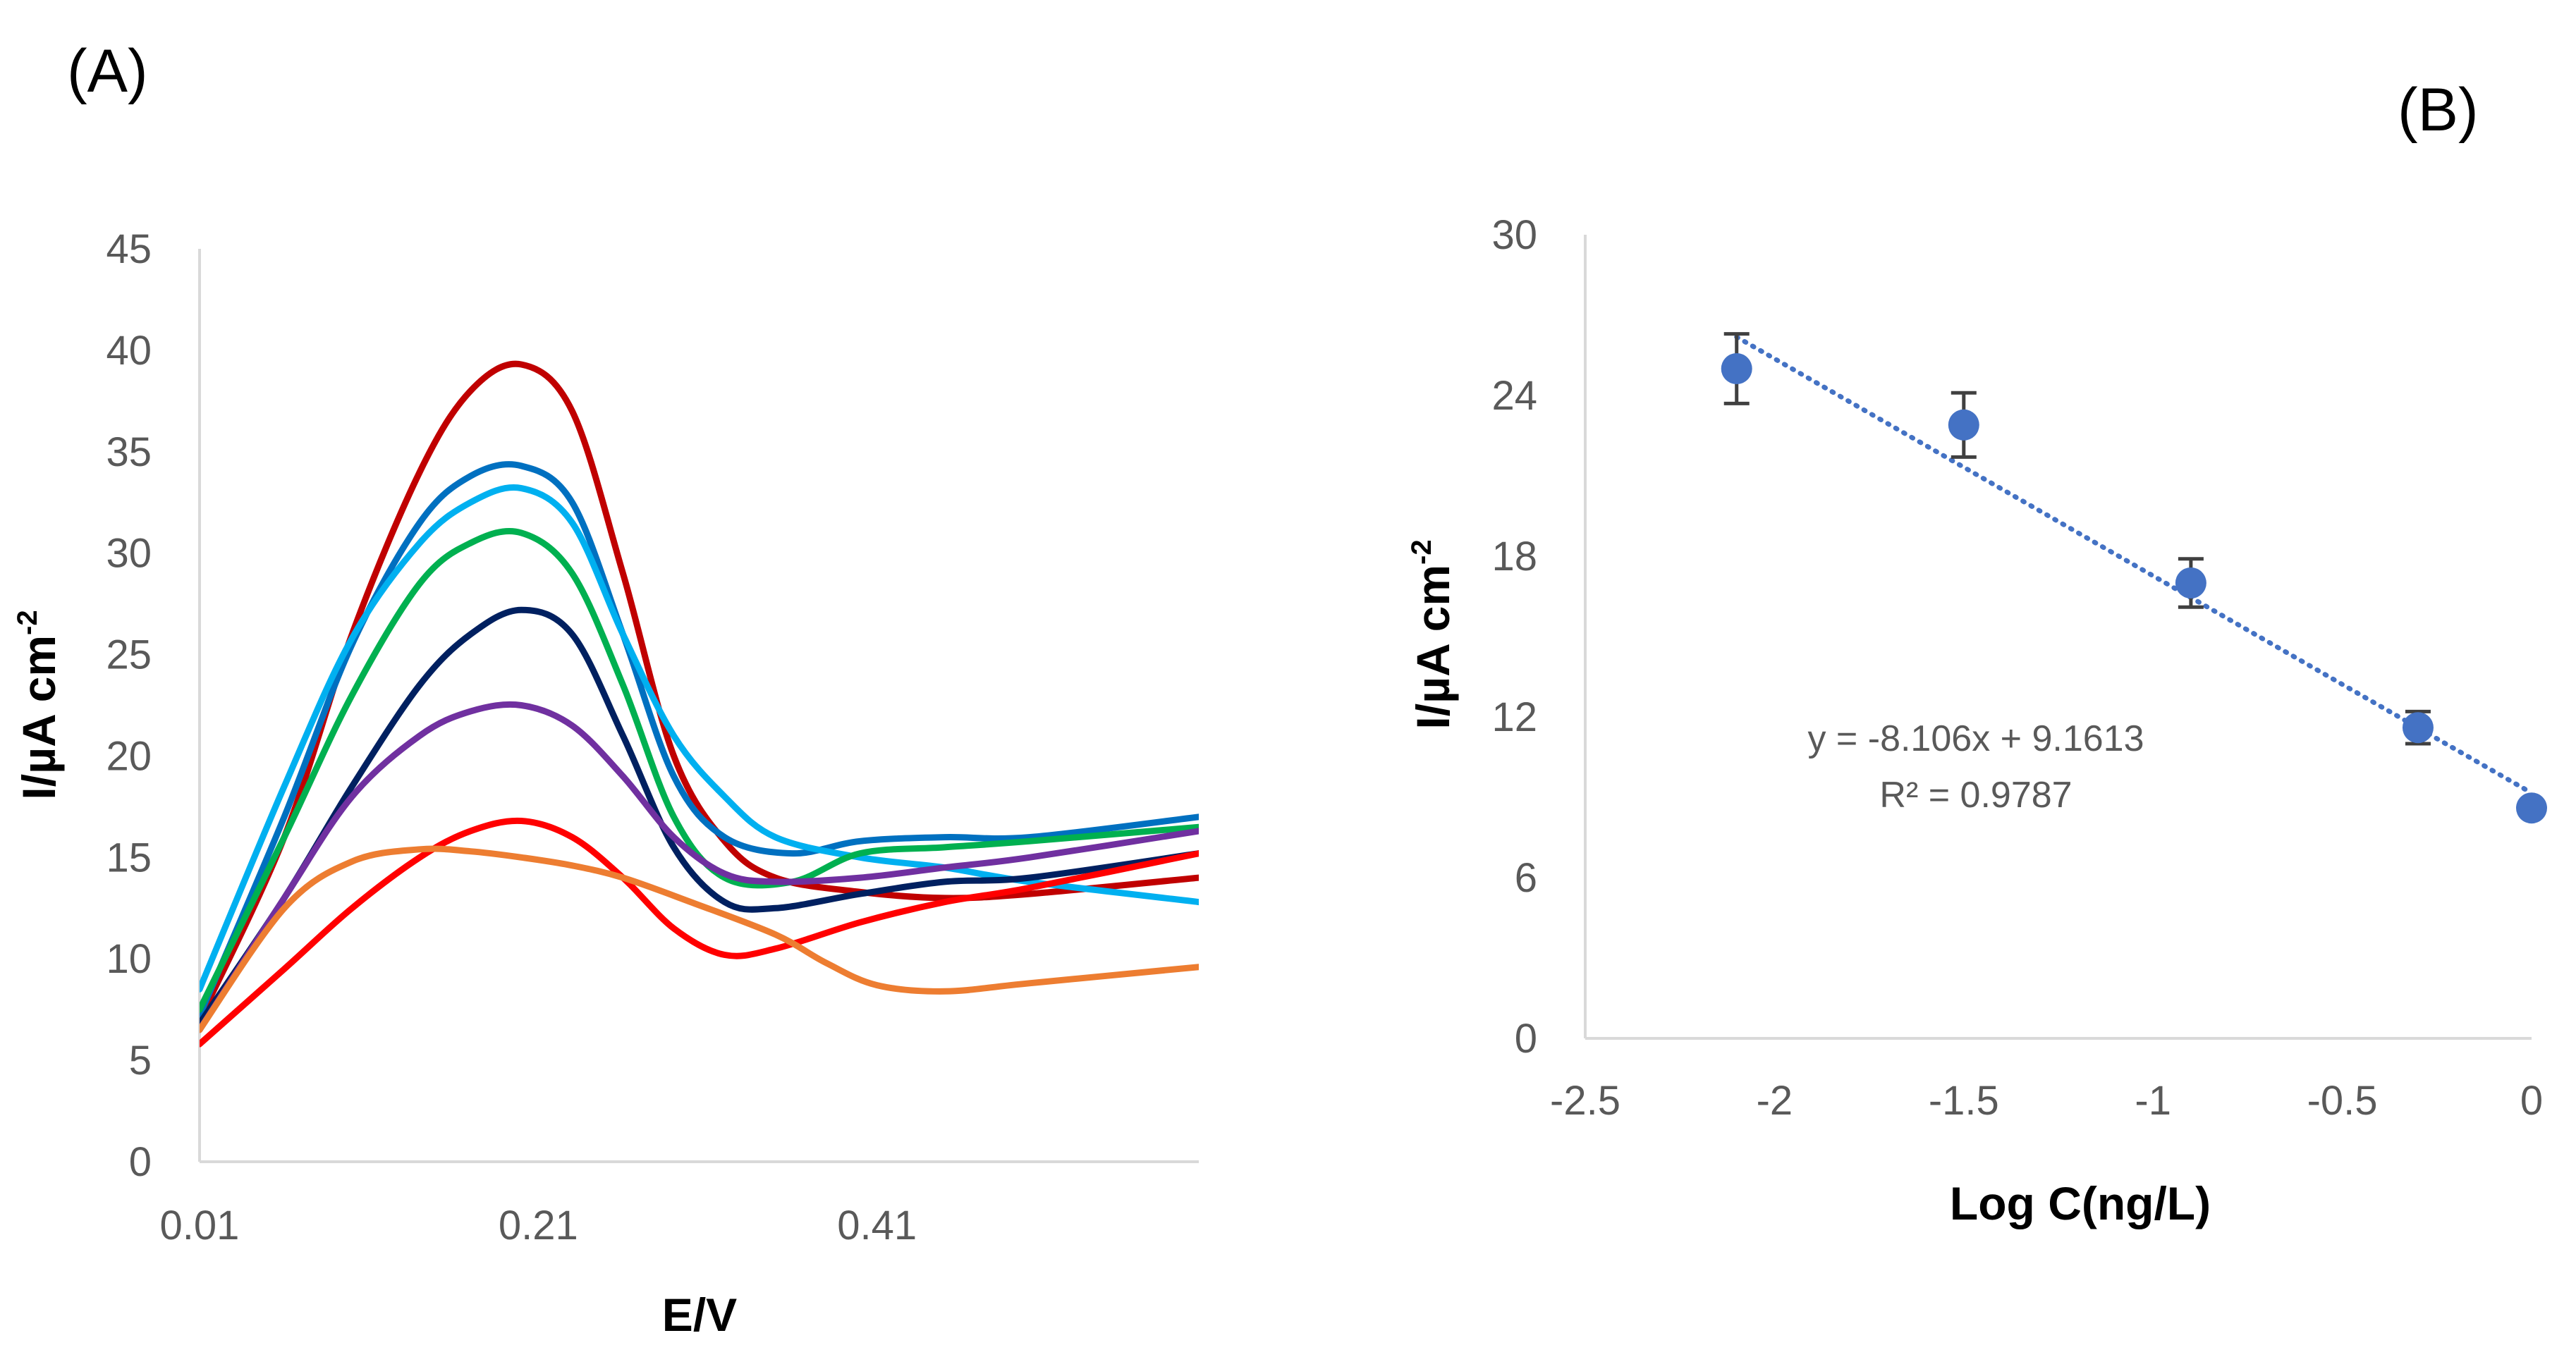  I want to click on chart-a-x-tick-label: 0.41, so click(877, 1226).